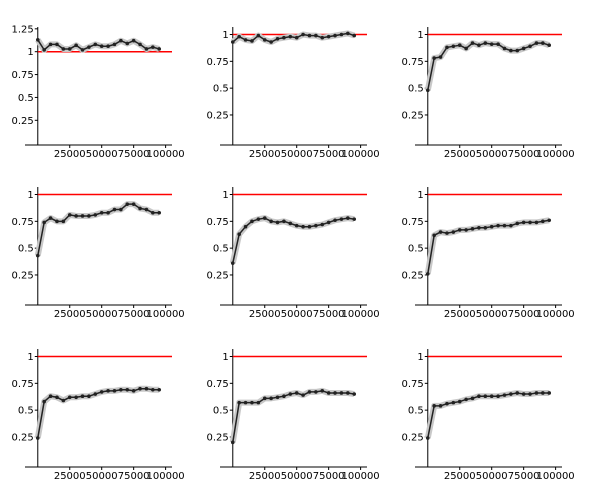 The image size is (600, 500). Describe the element at coordinates (420, 35) in the screenshot. I see `y-tick-label: 1` at that location.